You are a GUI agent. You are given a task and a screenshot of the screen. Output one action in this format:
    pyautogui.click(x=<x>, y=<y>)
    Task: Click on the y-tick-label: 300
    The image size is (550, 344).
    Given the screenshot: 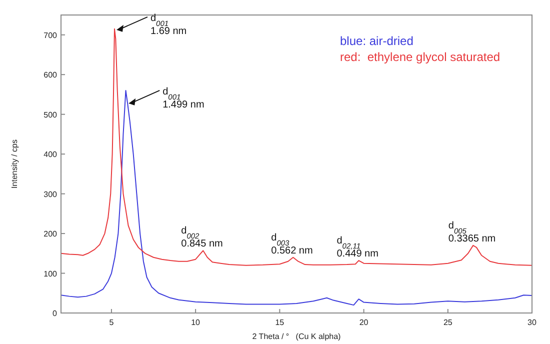 What is the action you would take?
    pyautogui.click(x=51, y=194)
    